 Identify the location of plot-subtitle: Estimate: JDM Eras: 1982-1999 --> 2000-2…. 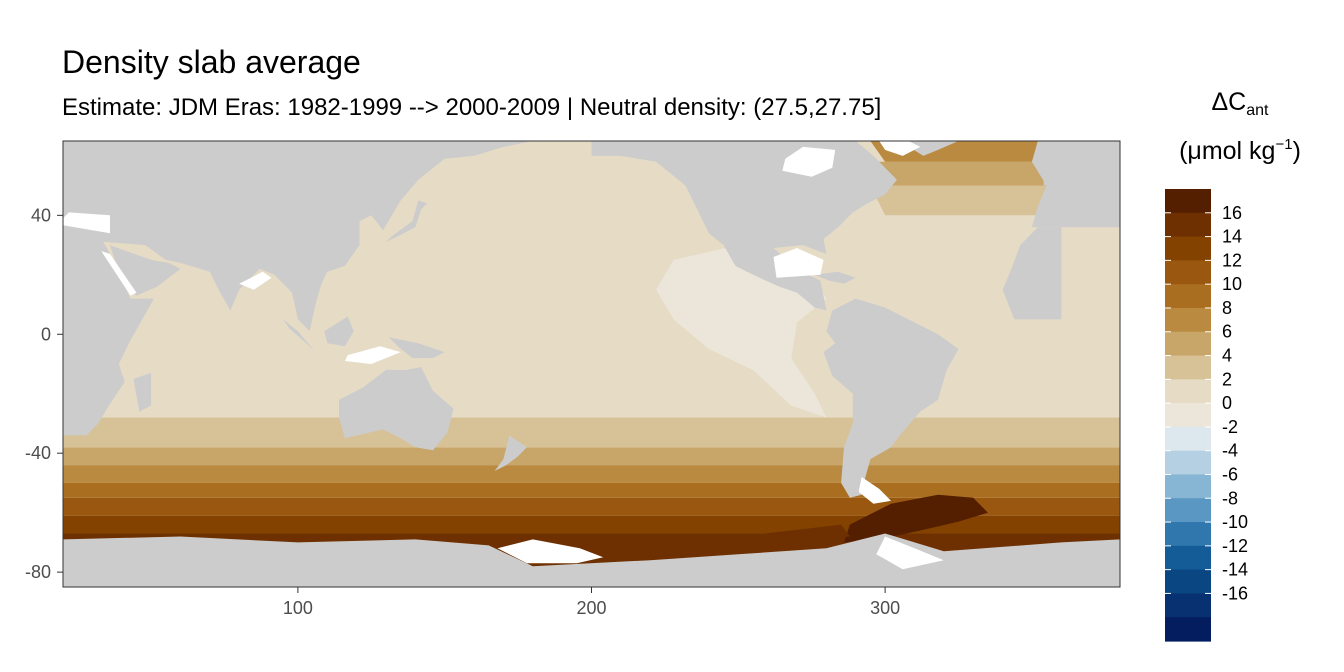
(472, 107).